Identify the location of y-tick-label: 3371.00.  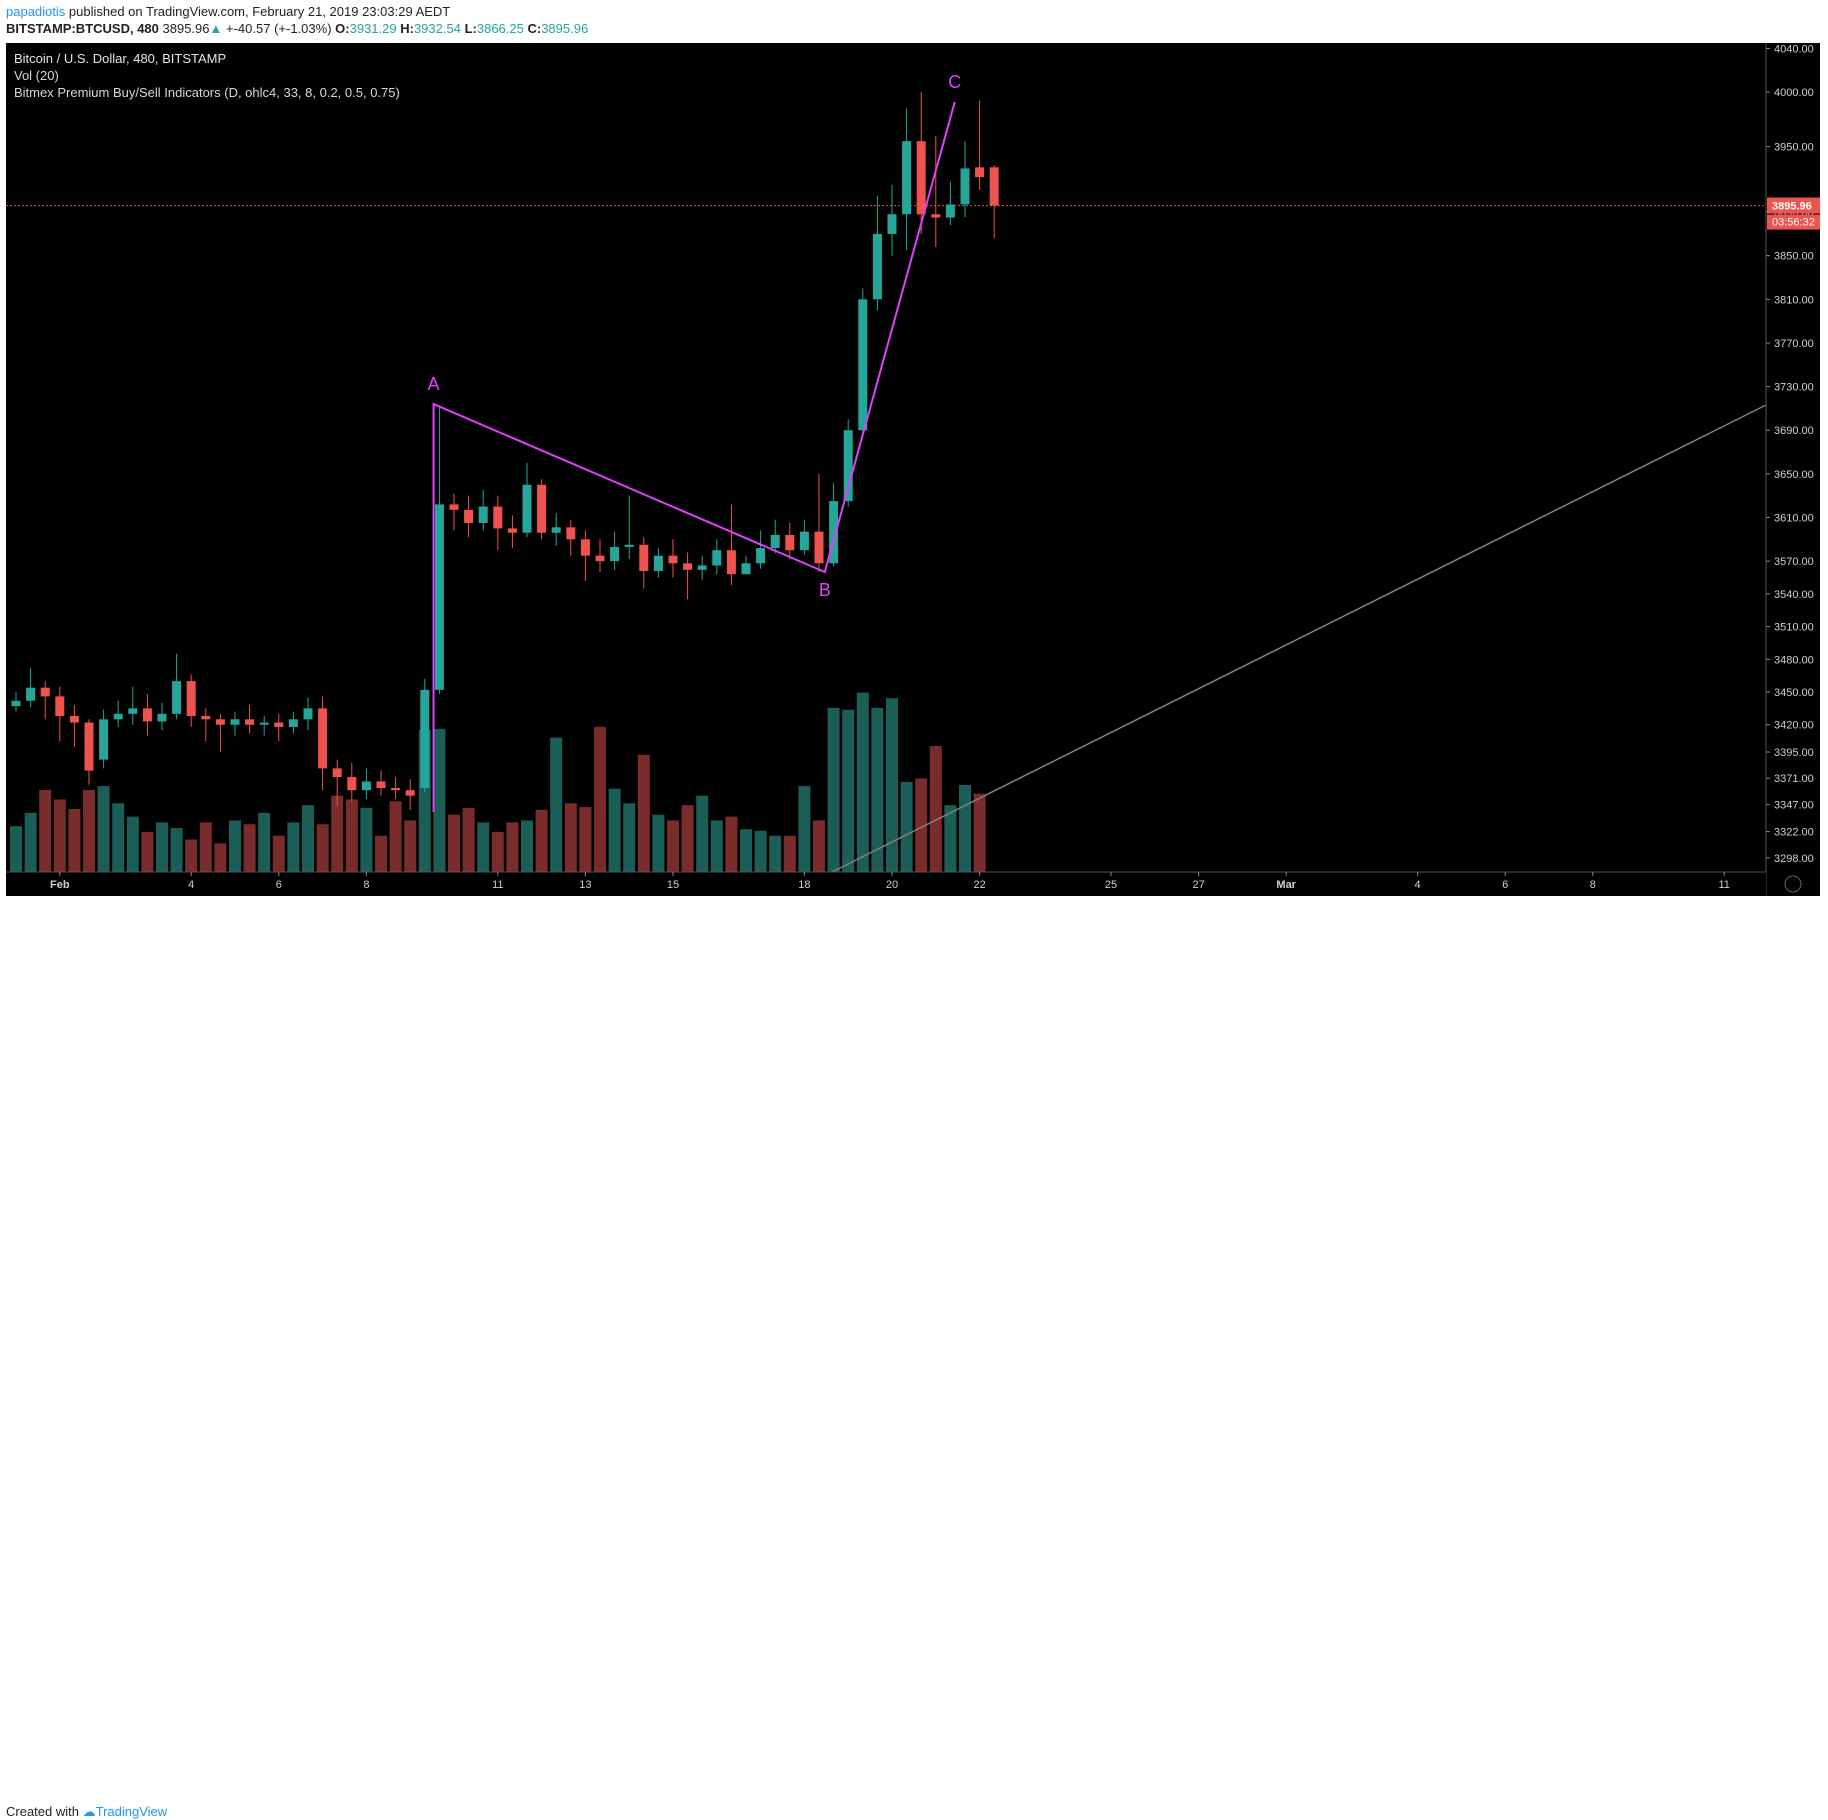
(1794, 779).